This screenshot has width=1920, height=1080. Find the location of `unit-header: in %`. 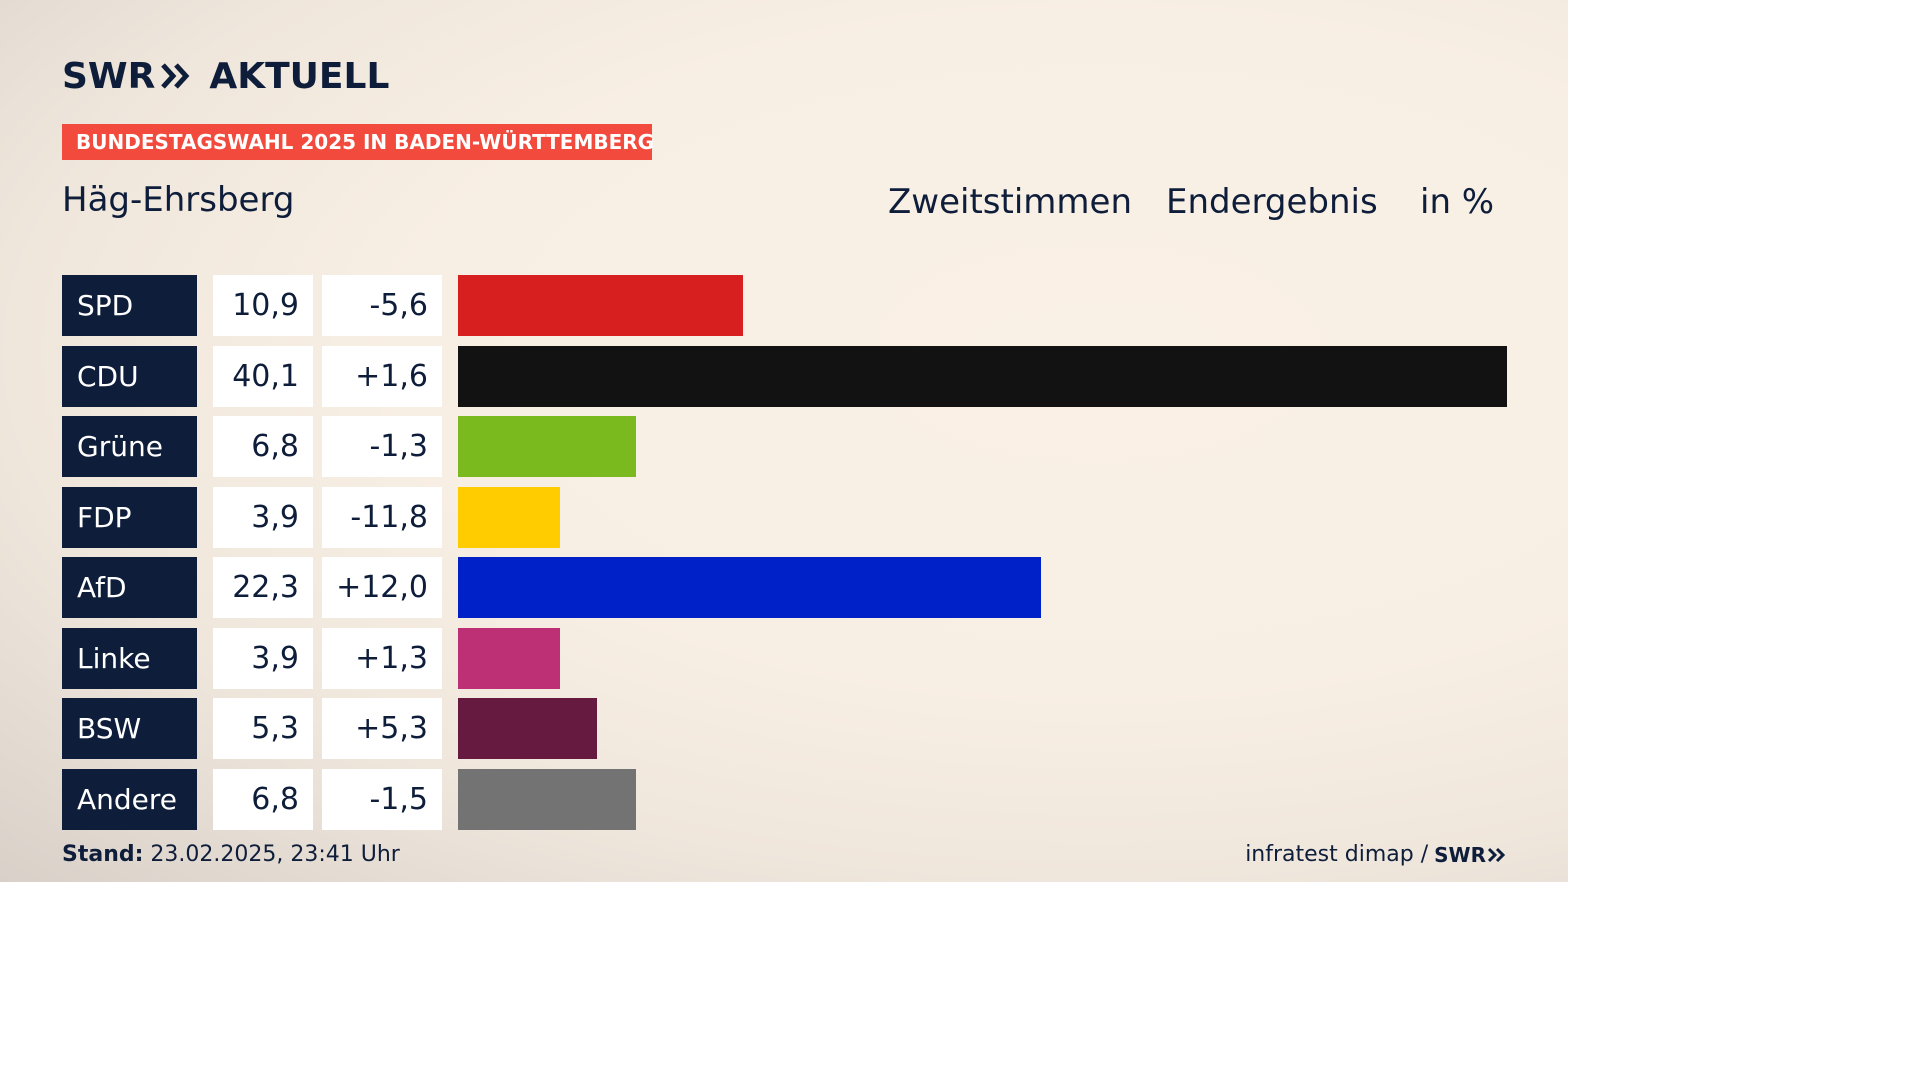

unit-header: in % is located at coordinates (1457, 202).